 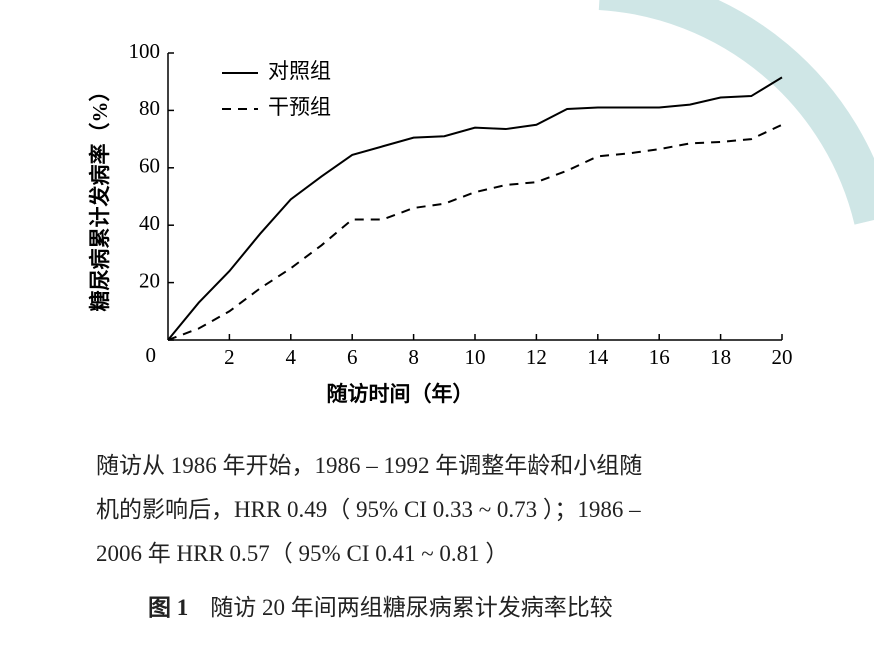 What do you see at coordinates (598, 357) in the screenshot?
I see `x-tick-label: 14` at bounding box center [598, 357].